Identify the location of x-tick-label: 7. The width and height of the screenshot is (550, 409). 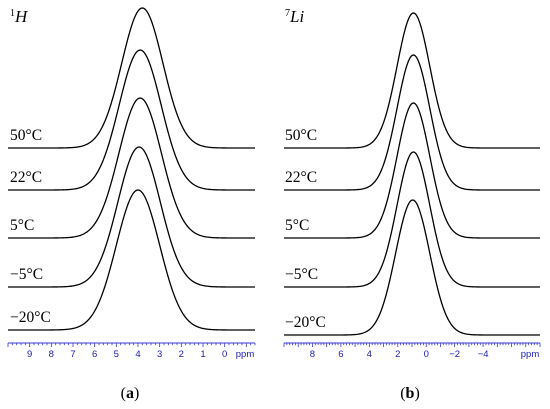
(72, 354).